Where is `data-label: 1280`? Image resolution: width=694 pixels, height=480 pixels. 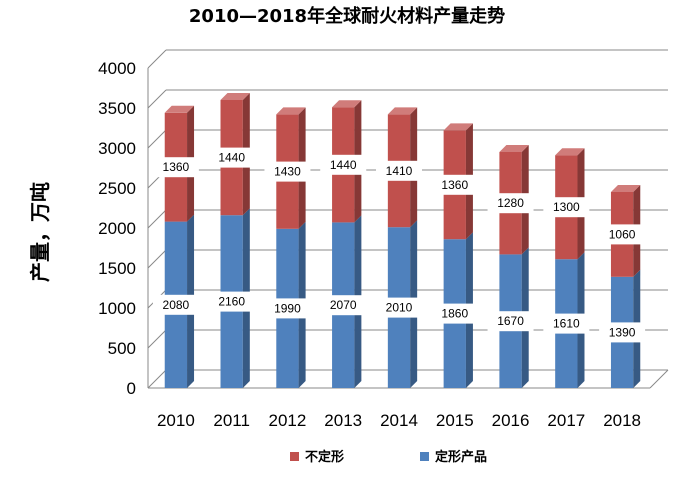
data-label: 1280 is located at coordinates (510, 203).